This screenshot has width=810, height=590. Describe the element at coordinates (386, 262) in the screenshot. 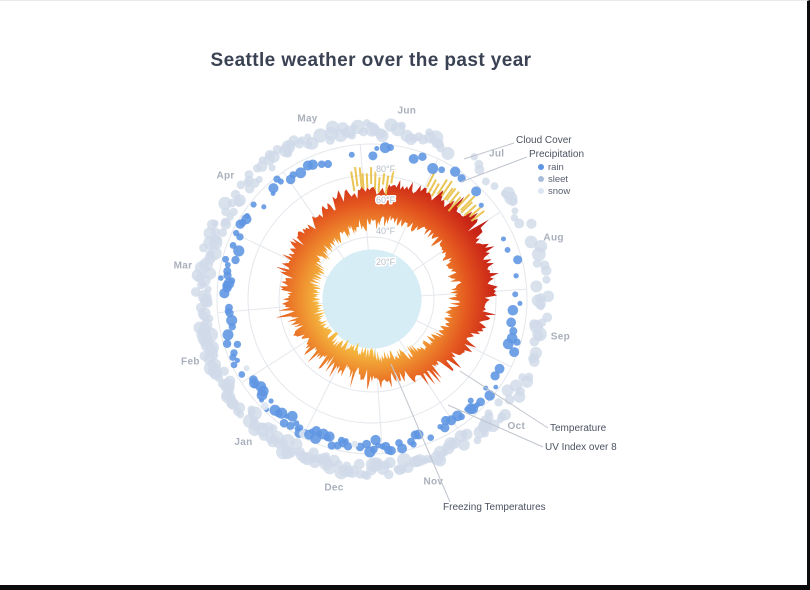

I see `radial-tick-label-20: 20°F` at that location.